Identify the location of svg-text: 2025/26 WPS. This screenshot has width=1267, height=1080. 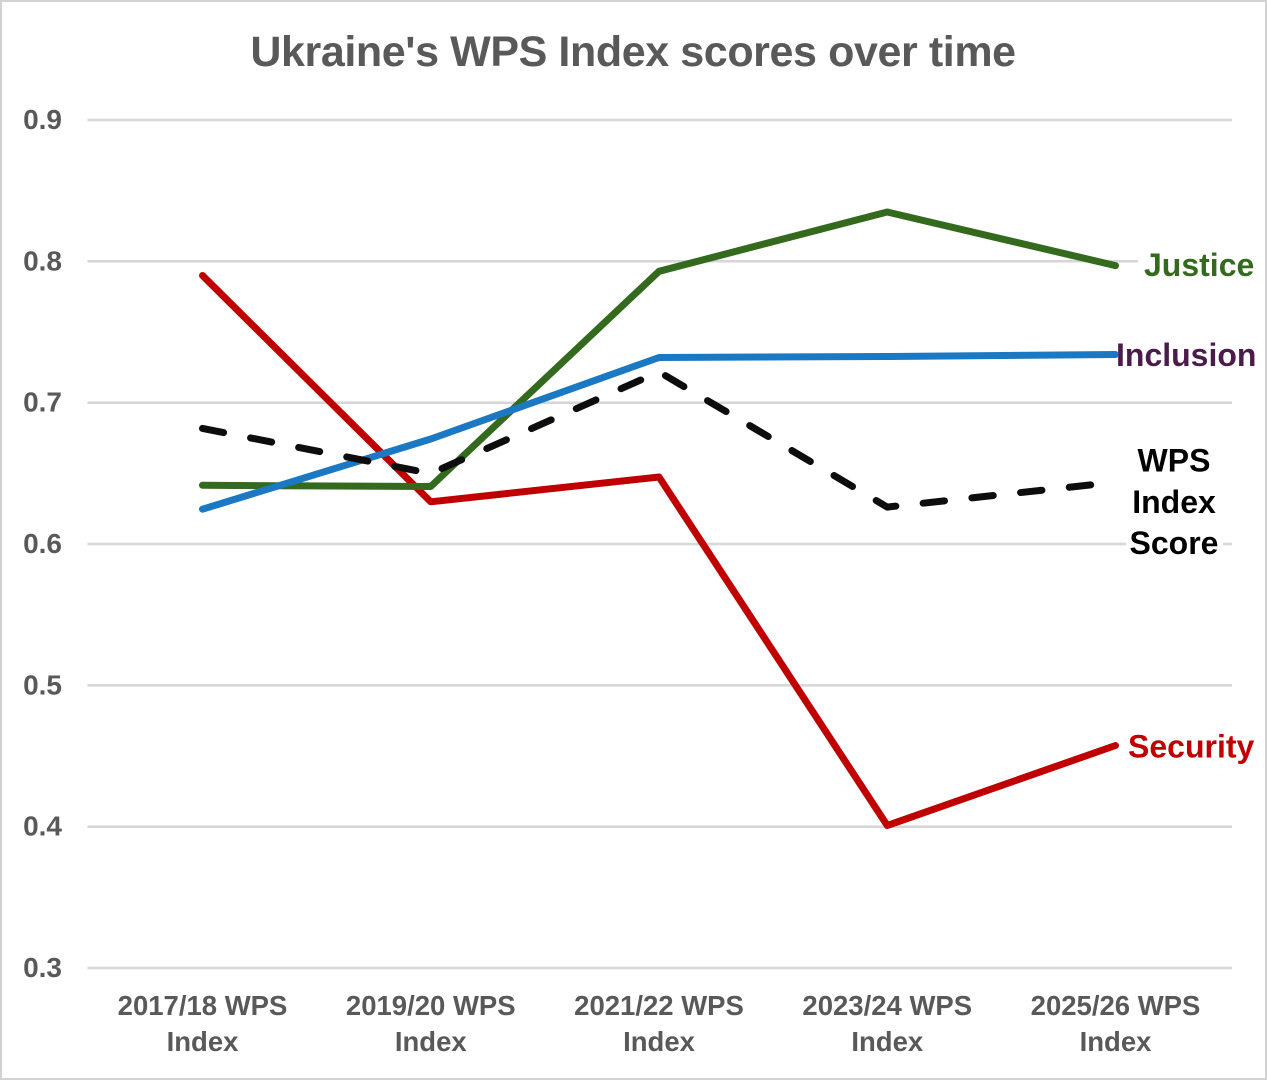
(1116, 1005).